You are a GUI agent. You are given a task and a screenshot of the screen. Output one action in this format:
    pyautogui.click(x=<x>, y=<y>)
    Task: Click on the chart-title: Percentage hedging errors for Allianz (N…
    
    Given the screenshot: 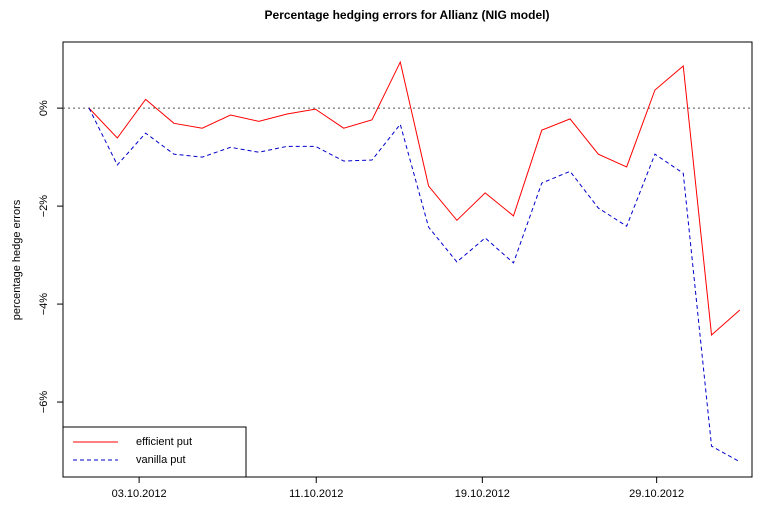 What is the action you would take?
    pyautogui.click(x=407, y=15)
    